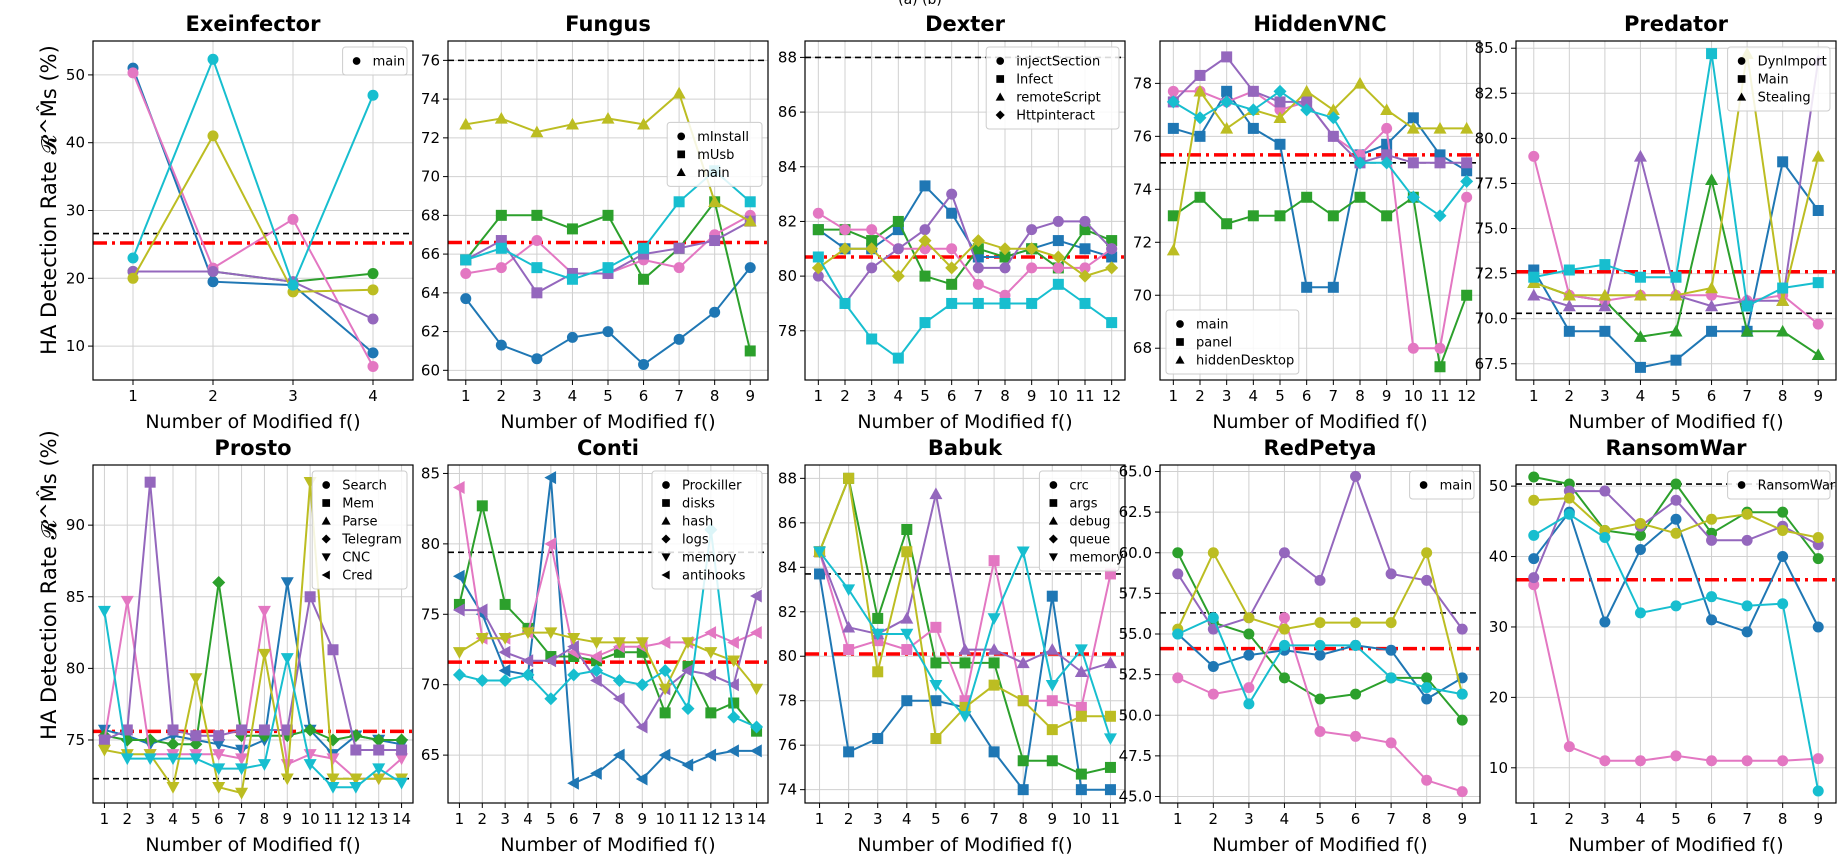  I want to click on x-tick-label: 3, so click(537, 396).